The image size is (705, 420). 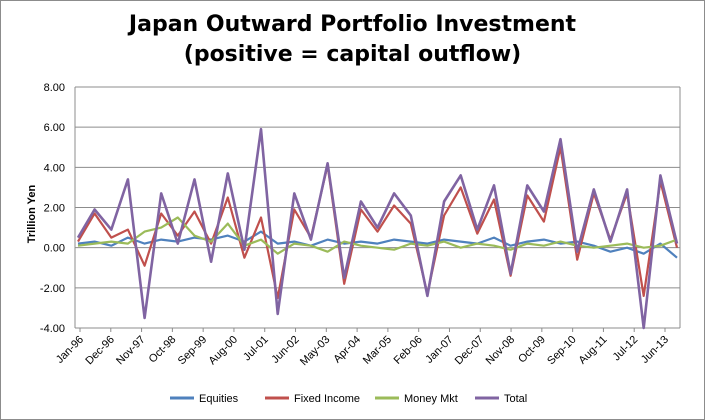 I want to click on y-tick-label: 6.00, so click(x=54, y=128).